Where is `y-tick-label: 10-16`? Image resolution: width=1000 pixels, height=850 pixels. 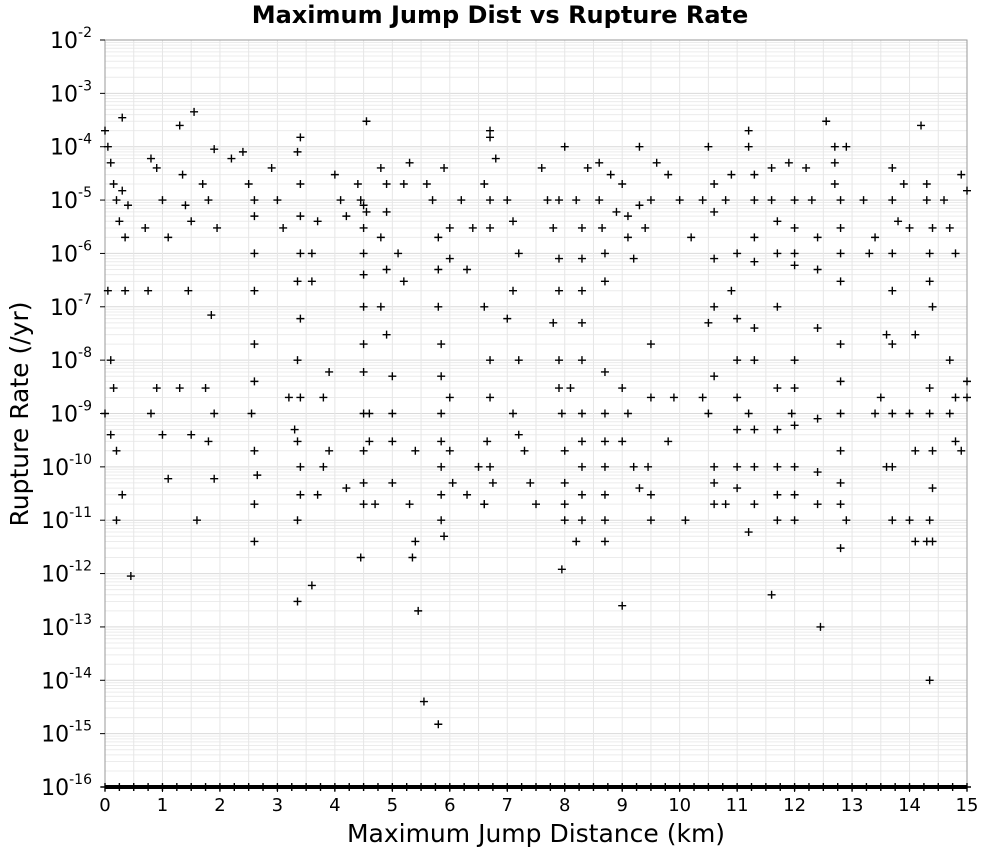 y-tick-label: 10-16 is located at coordinates (66, 786).